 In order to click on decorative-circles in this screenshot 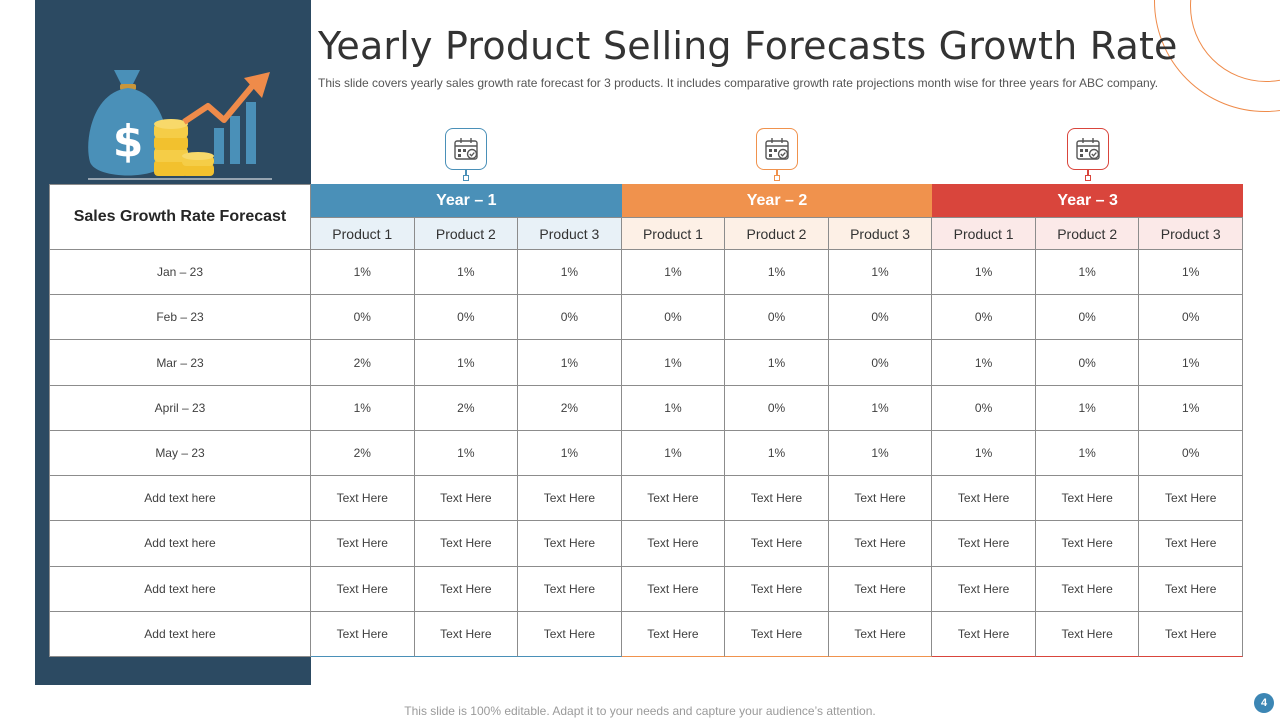, I will do `click(1210, 62)`.